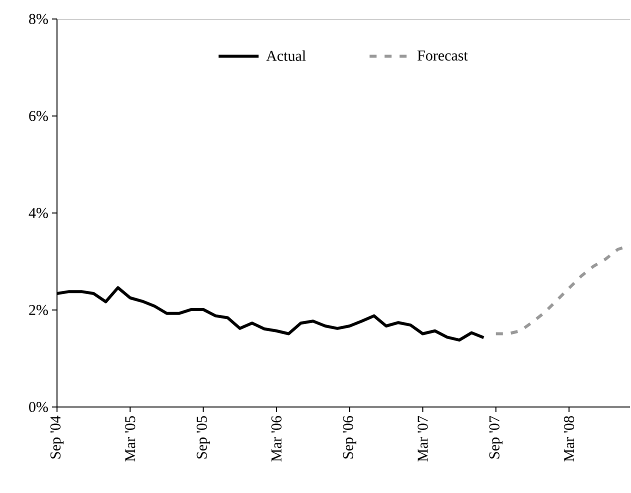 Image resolution: width=631 pixels, height=493 pixels. I want to click on legend-label: Actual, so click(286, 55).